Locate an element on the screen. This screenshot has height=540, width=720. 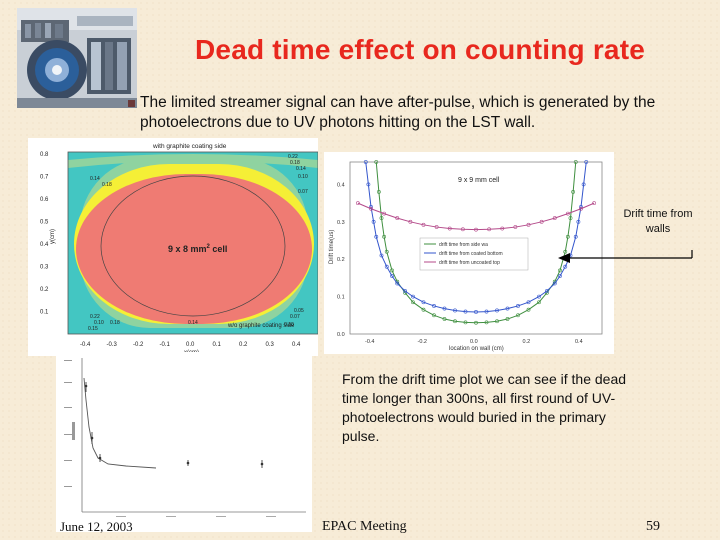
contour-x-tick: -0.2 is located at coordinates (138, 345).